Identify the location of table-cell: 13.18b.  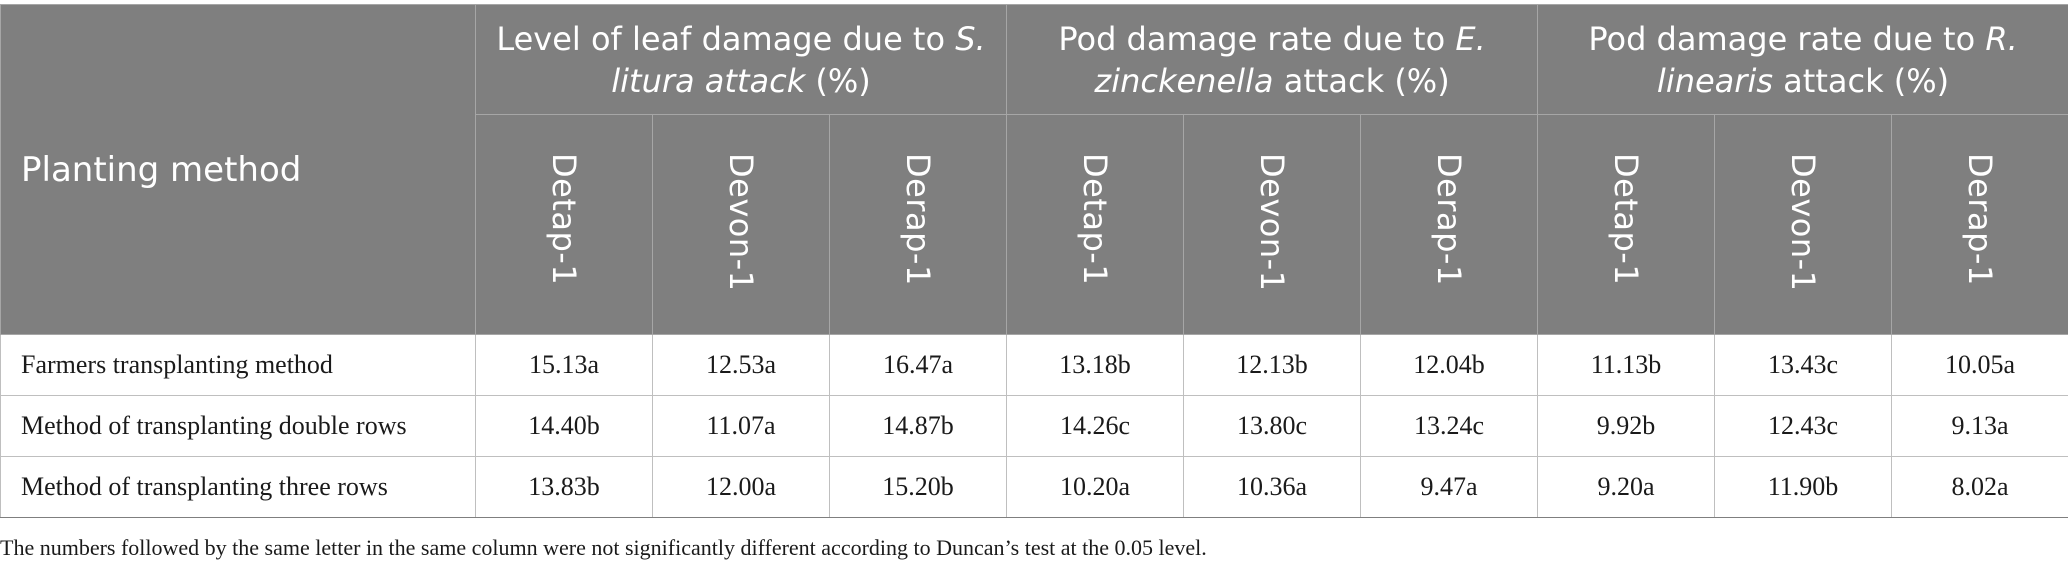
(1095, 365).